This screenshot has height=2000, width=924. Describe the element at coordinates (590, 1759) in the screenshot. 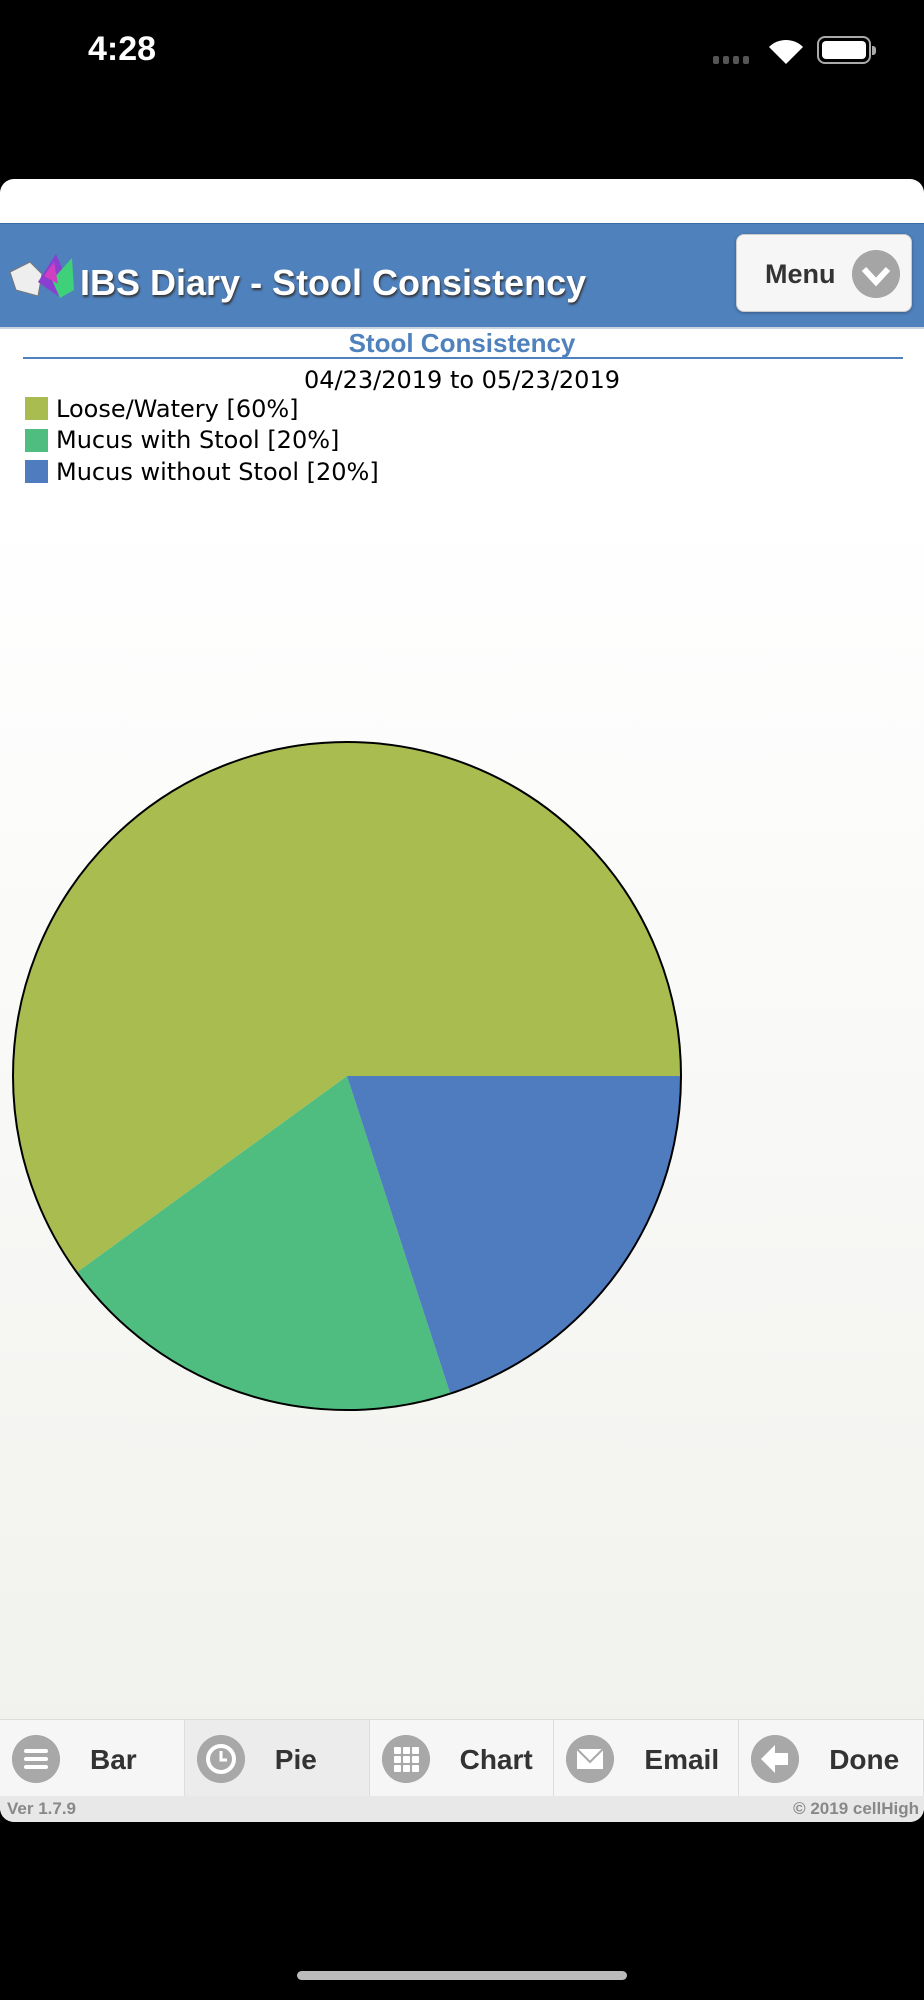

I see `envelope-icon` at that location.